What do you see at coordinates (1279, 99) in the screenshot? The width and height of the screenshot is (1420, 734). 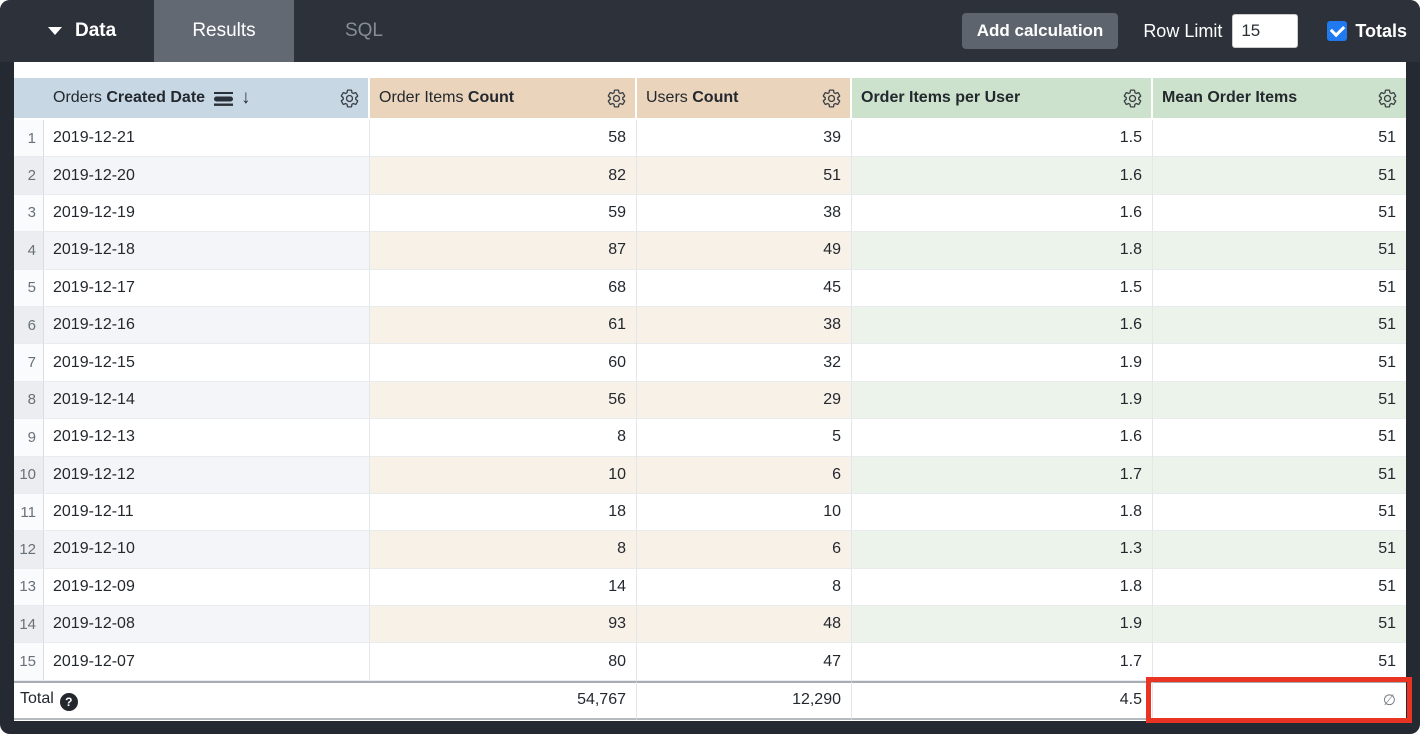 I see `column-header-mean-order-items: Mean Order Items` at bounding box center [1279, 99].